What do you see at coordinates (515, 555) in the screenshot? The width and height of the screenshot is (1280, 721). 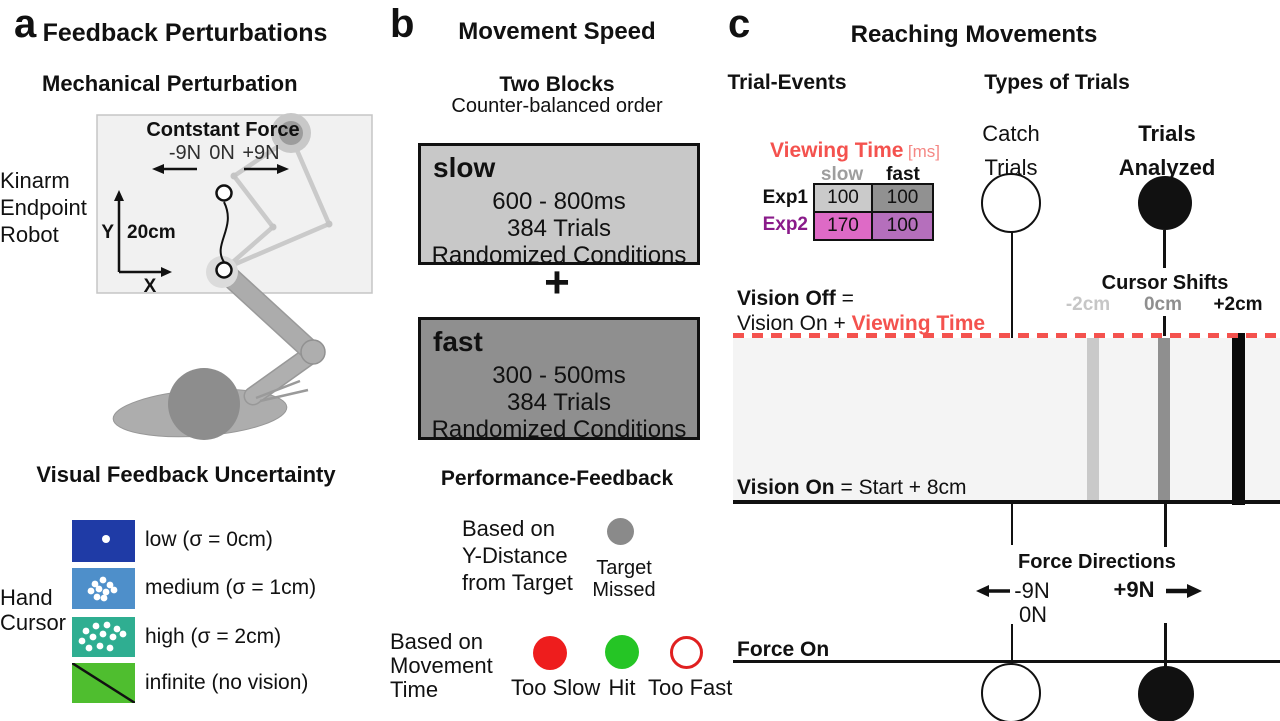 I see `y-distance-line2: Y-Distance` at bounding box center [515, 555].